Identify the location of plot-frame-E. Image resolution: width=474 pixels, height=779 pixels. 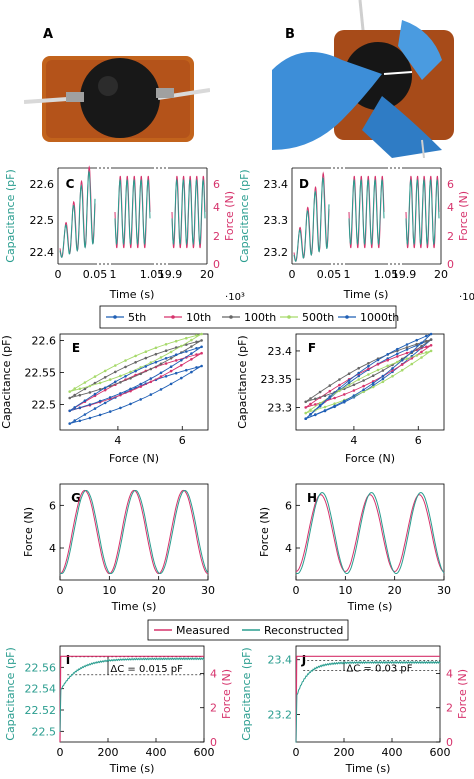
(134, 382).